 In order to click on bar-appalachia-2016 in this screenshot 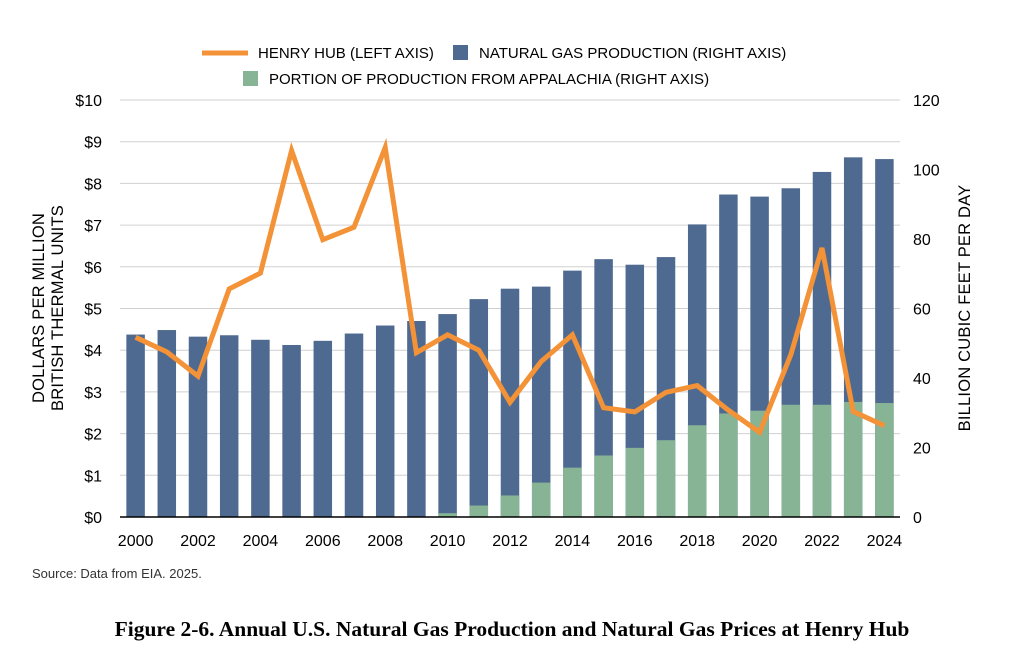, I will do `click(635, 482)`.